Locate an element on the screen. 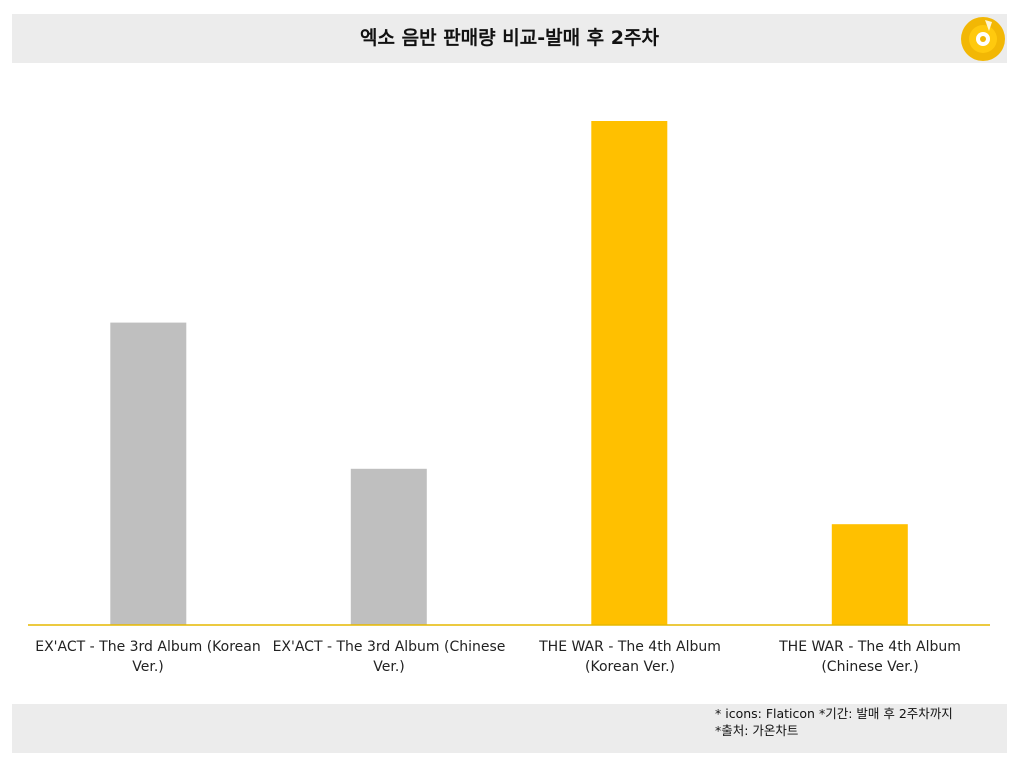 This screenshot has height=766, width=1024. category-label-0: EX'ACT - The 3rd Album (Korean Ver.) is located at coordinates (148, 657).